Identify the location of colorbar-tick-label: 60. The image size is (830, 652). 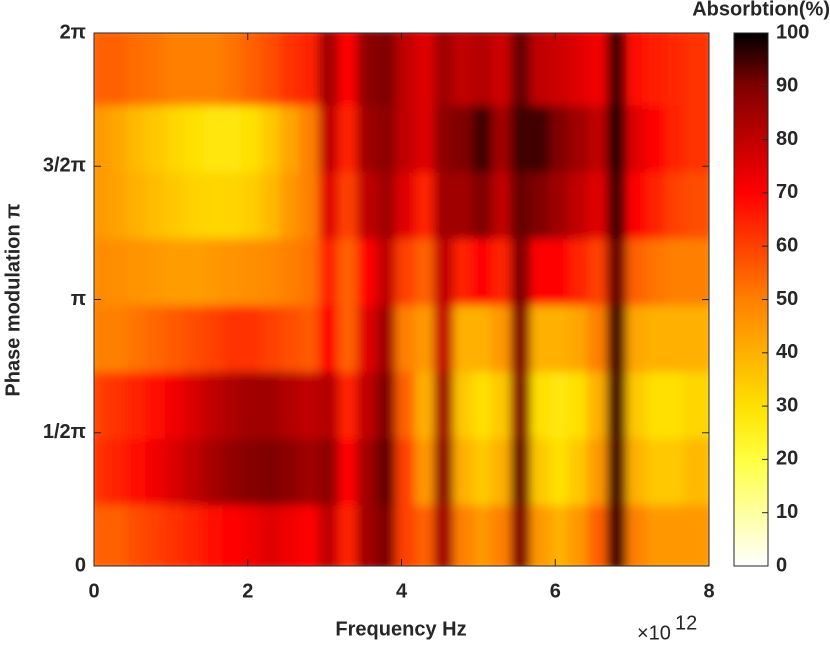
(787, 245).